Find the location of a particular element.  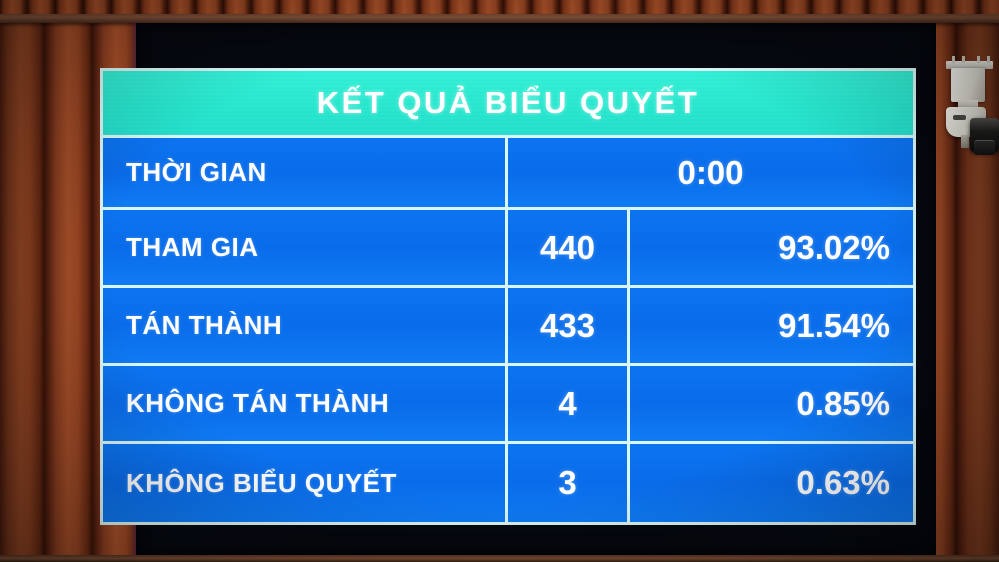

row-count-khong-tan-thanh: 4 is located at coordinates (569, 403).